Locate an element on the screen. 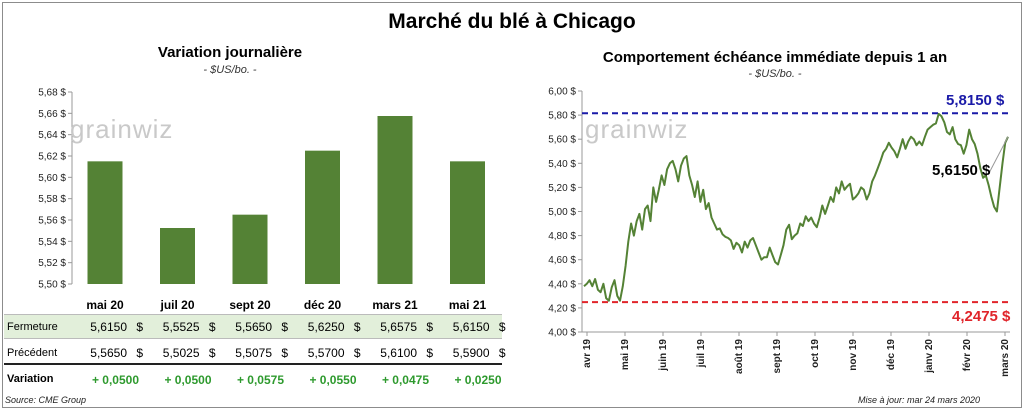  bar-chart-title: Variation journalière is located at coordinates (230, 52).